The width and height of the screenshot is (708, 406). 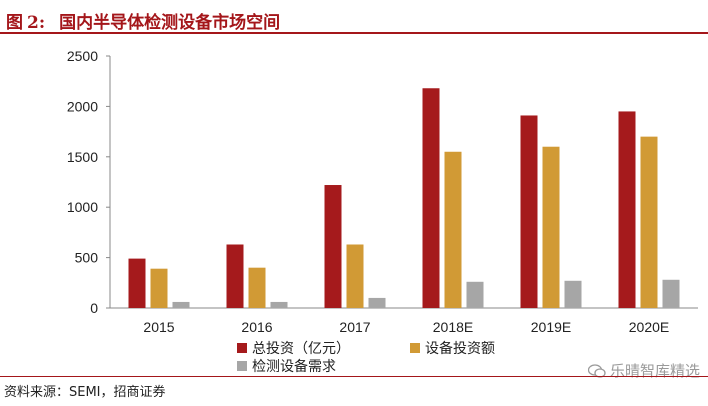 I want to click on x-tick-label: 2018E, so click(x=453, y=326).